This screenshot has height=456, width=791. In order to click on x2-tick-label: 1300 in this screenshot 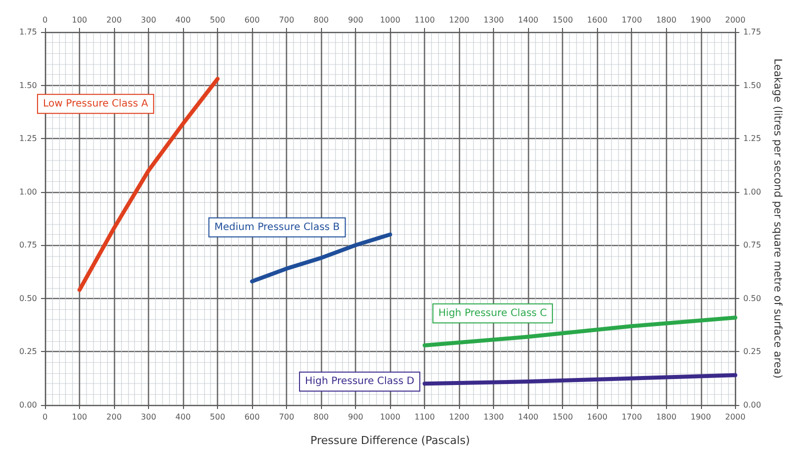, I will do `click(494, 20)`.